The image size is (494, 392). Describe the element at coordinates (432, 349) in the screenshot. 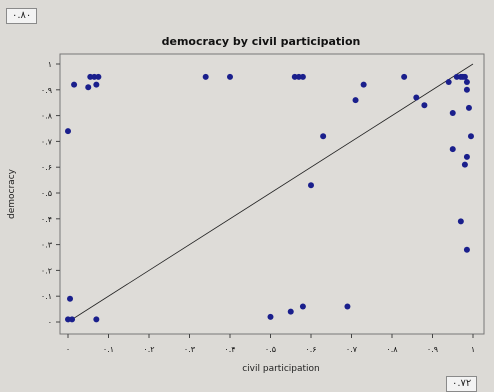

I see `x-tick-label: ۰.۹` at that location.